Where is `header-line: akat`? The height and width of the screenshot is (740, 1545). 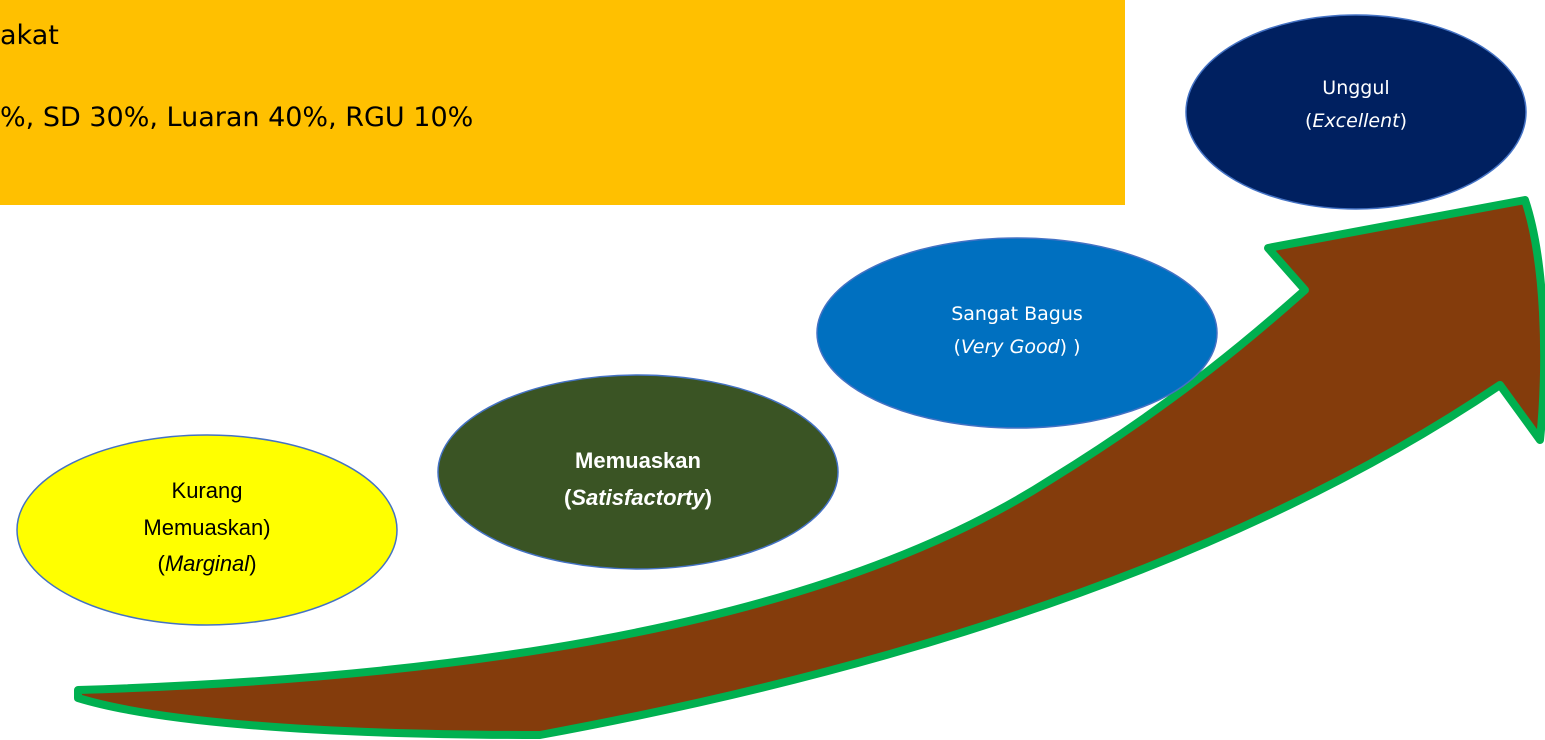
header-line: akat is located at coordinates (29, 35).